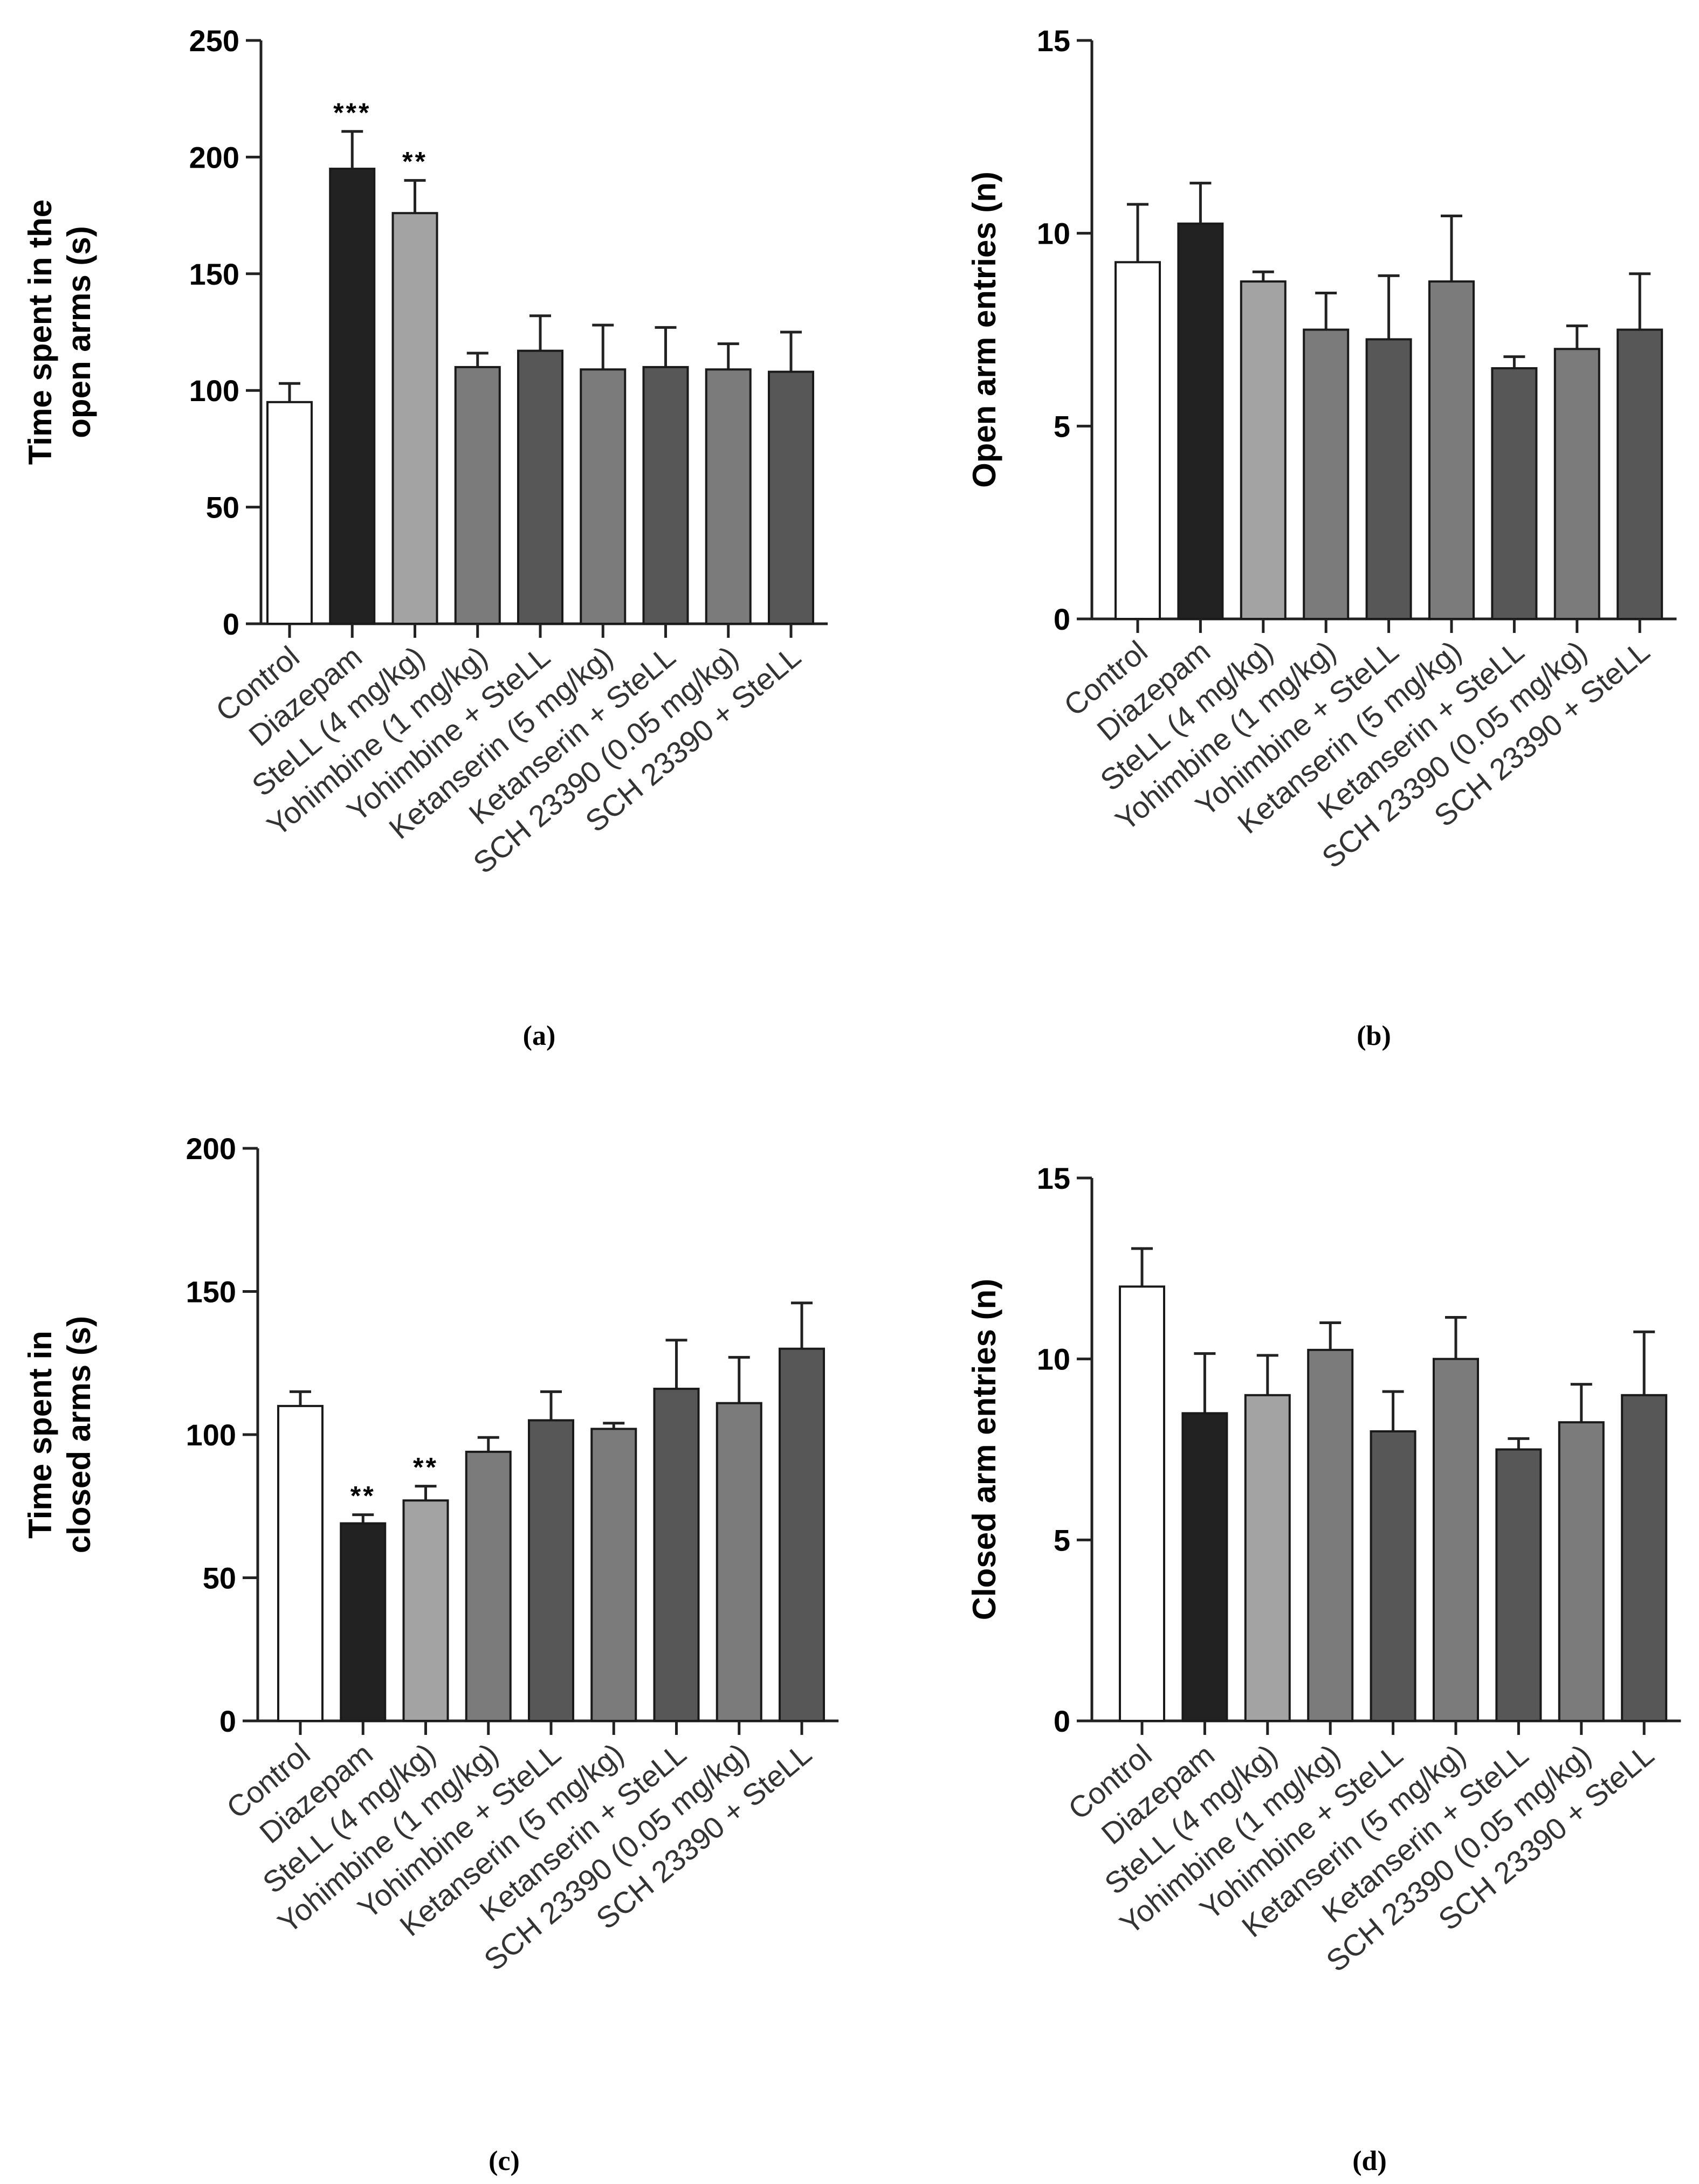 The image size is (1699, 2184). What do you see at coordinates (40, 1435) in the screenshot?
I see `y-axis-title-line1: Time spent in` at bounding box center [40, 1435].